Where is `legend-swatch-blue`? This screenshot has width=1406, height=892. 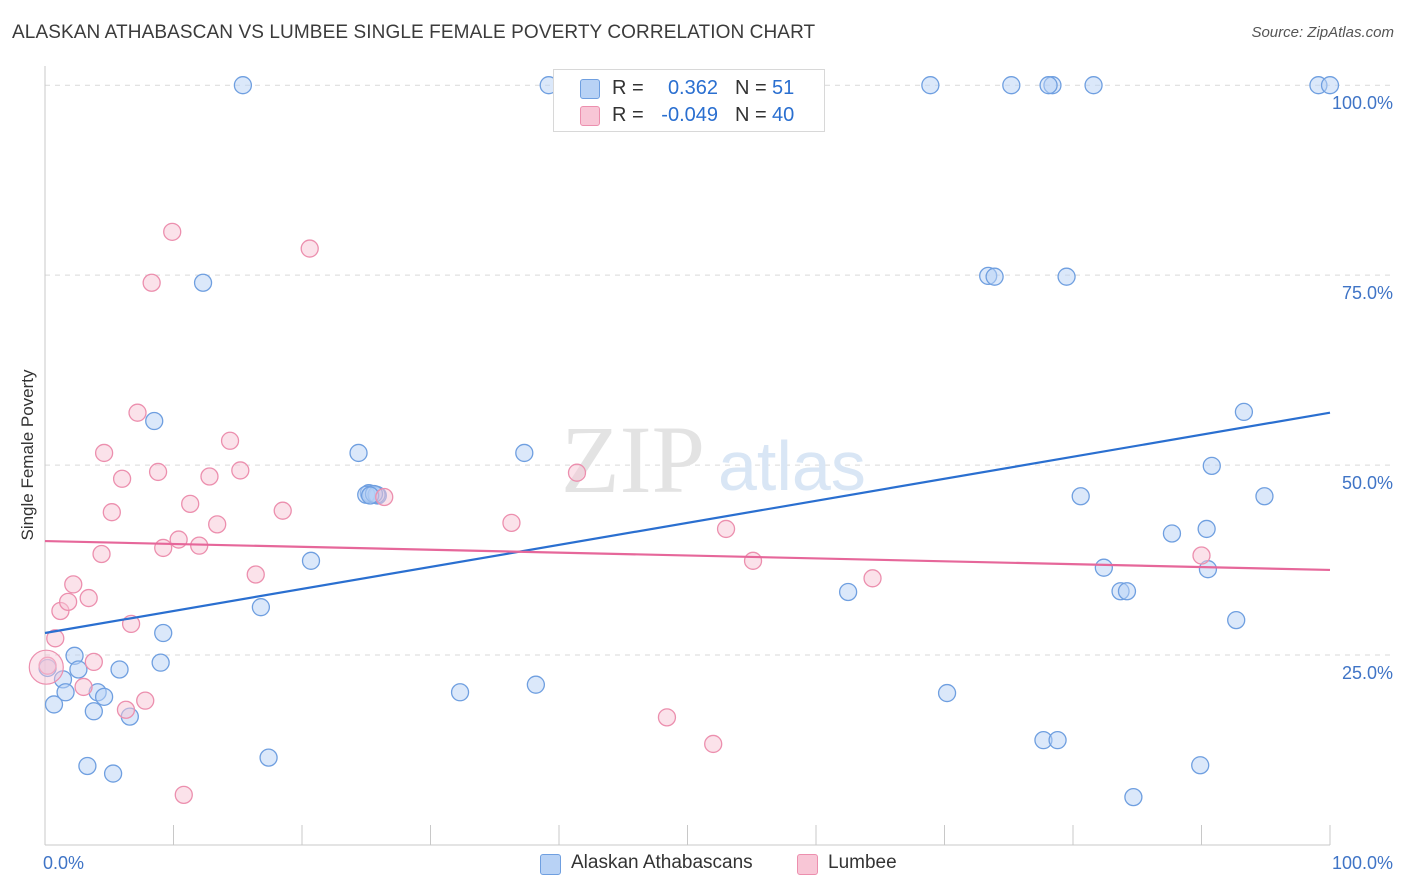
legend-swatch-blue is located at coordinates (590, 89).